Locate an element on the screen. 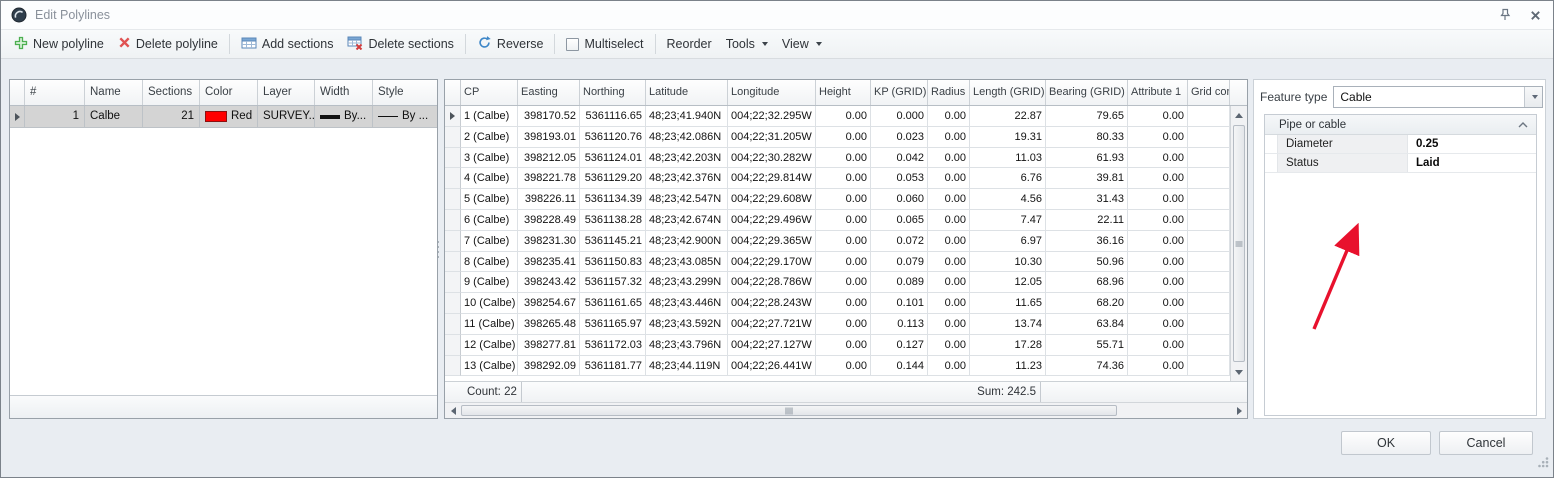 The width and height of the screenshot is (1554, 478). cell: 5361145.21 is located at coordinates (613, 241).